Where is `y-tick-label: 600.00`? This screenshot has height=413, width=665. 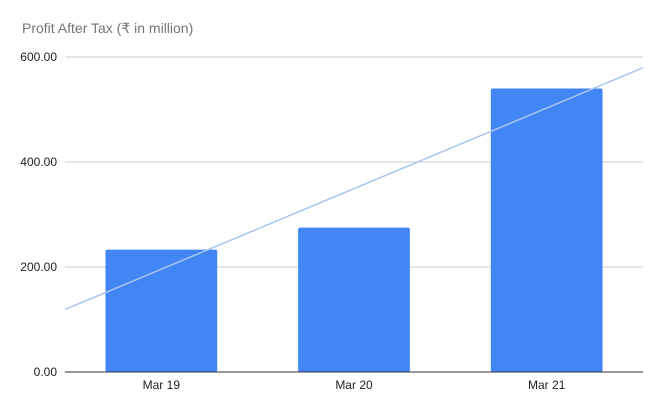
y-tick-label: 600.00 is located at coordinates (38, 57).